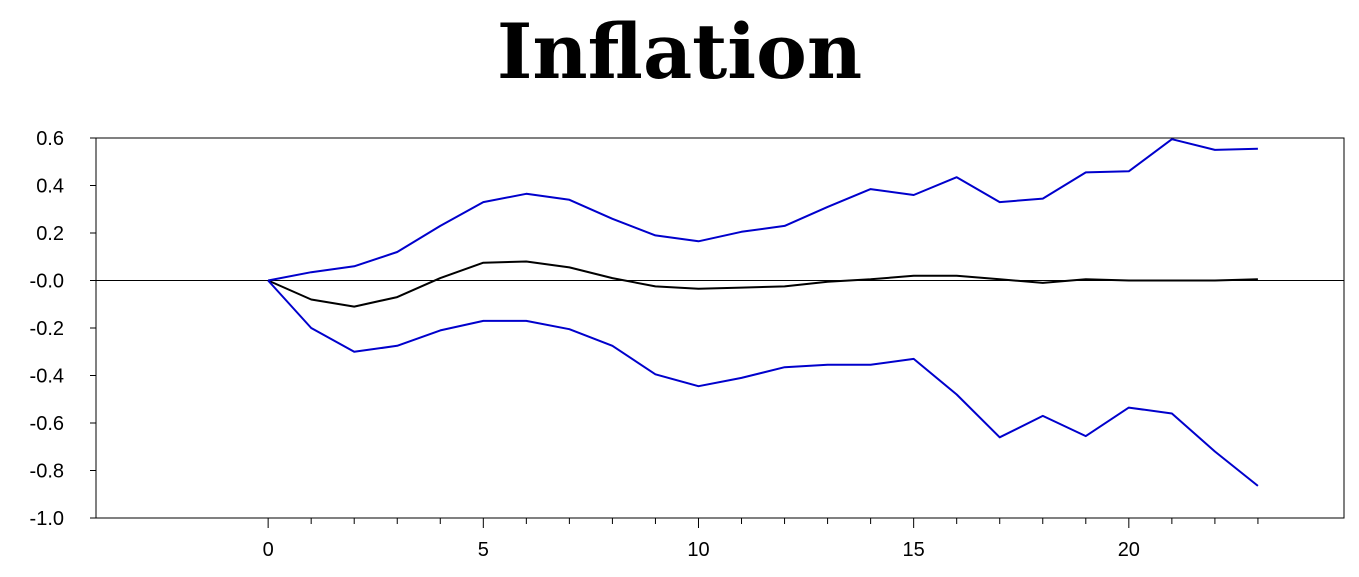 This screenshot has height=577, width=1359. What do you see at coordinates (50, 139) in the screenshot?
I see `y-tick-label: 0.6` at bounding box center [50, 139].